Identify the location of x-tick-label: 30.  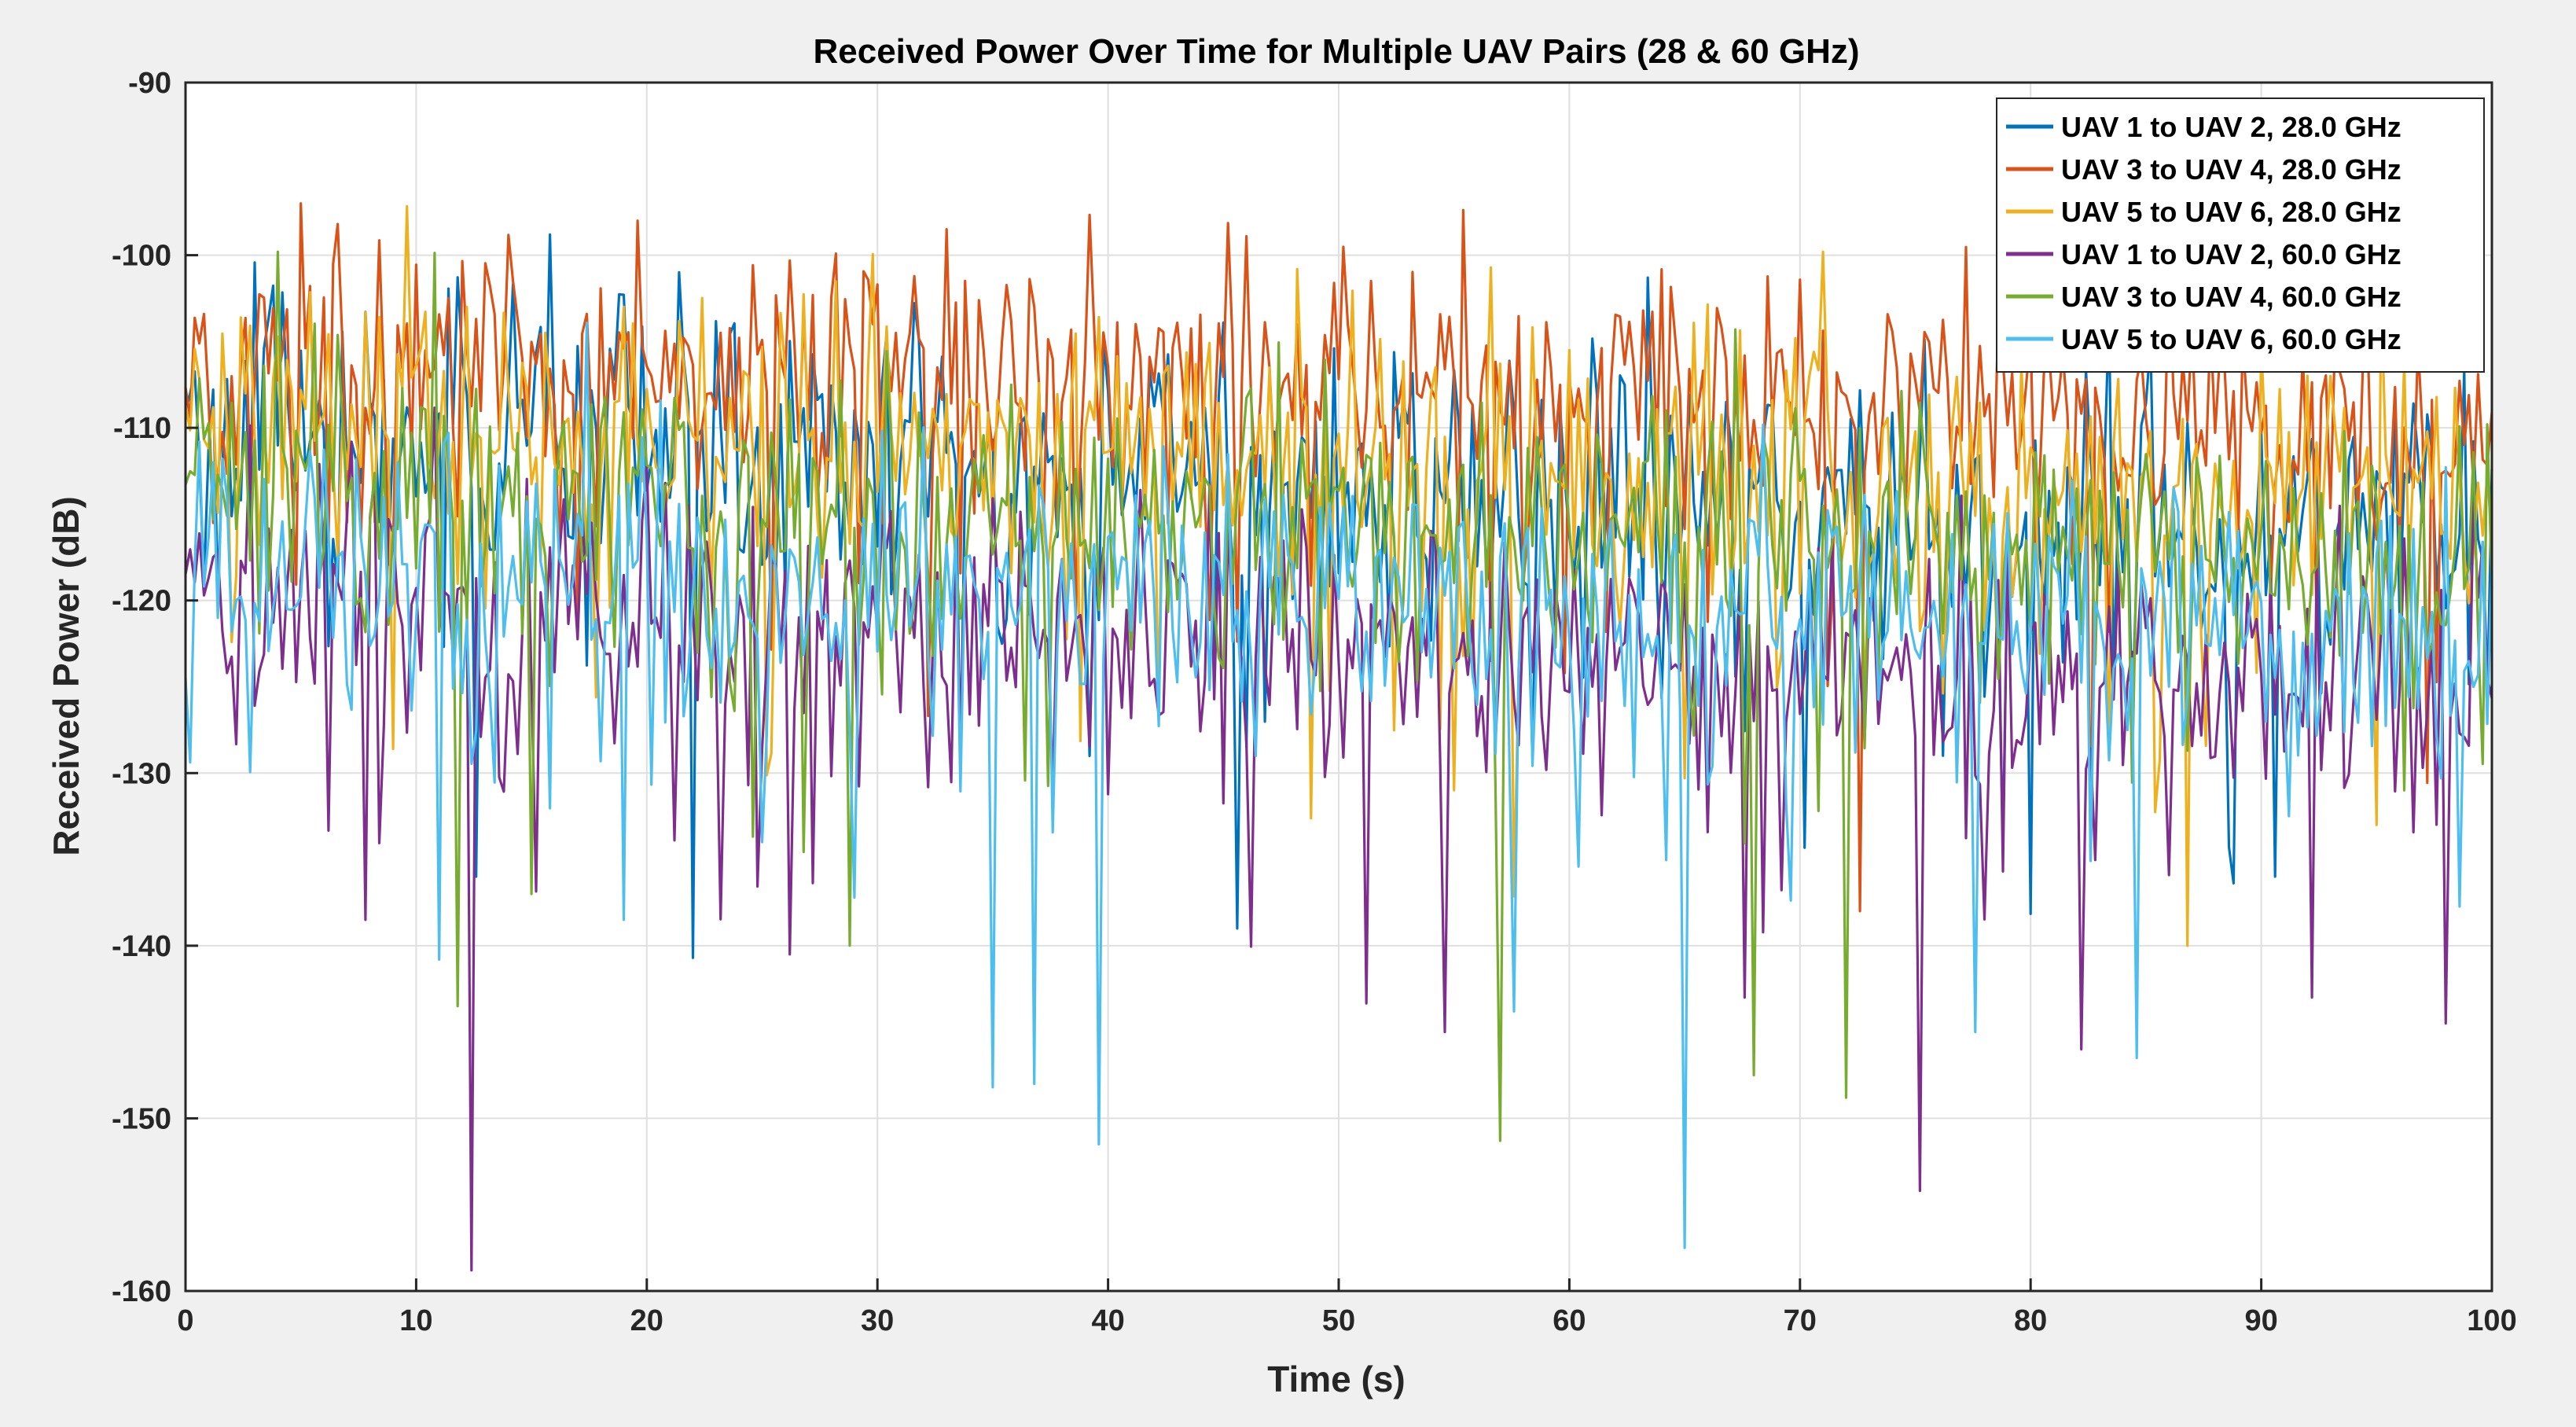
(877, 1320).